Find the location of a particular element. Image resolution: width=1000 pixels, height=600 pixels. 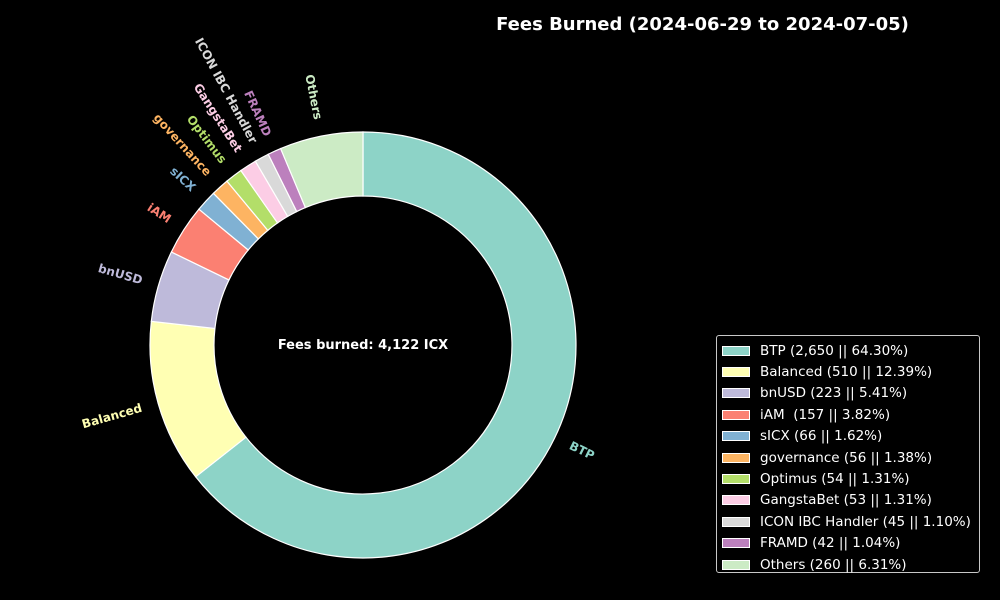

legend-label: GangstaBet (53 || 1.31%) is located at coordinates (846, 500).